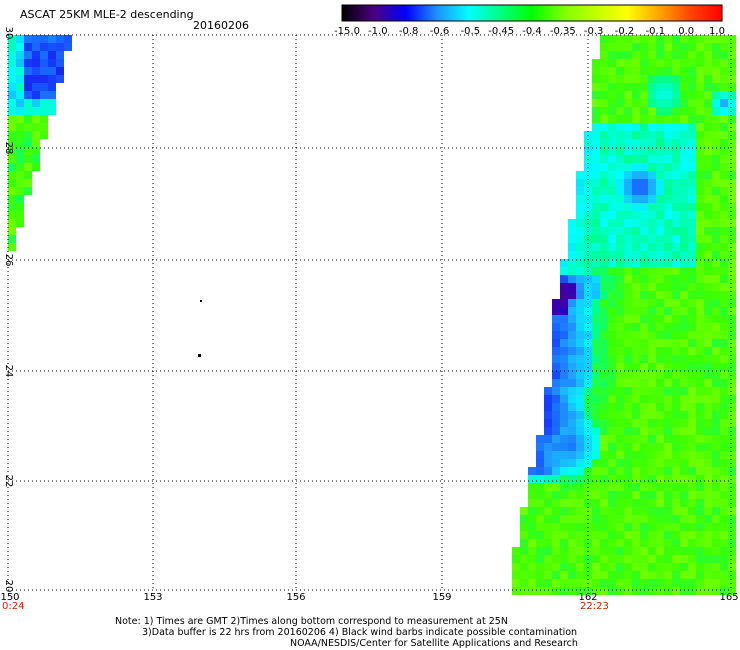  I want to click on lon-tick-165: 165, so click(729, 597).